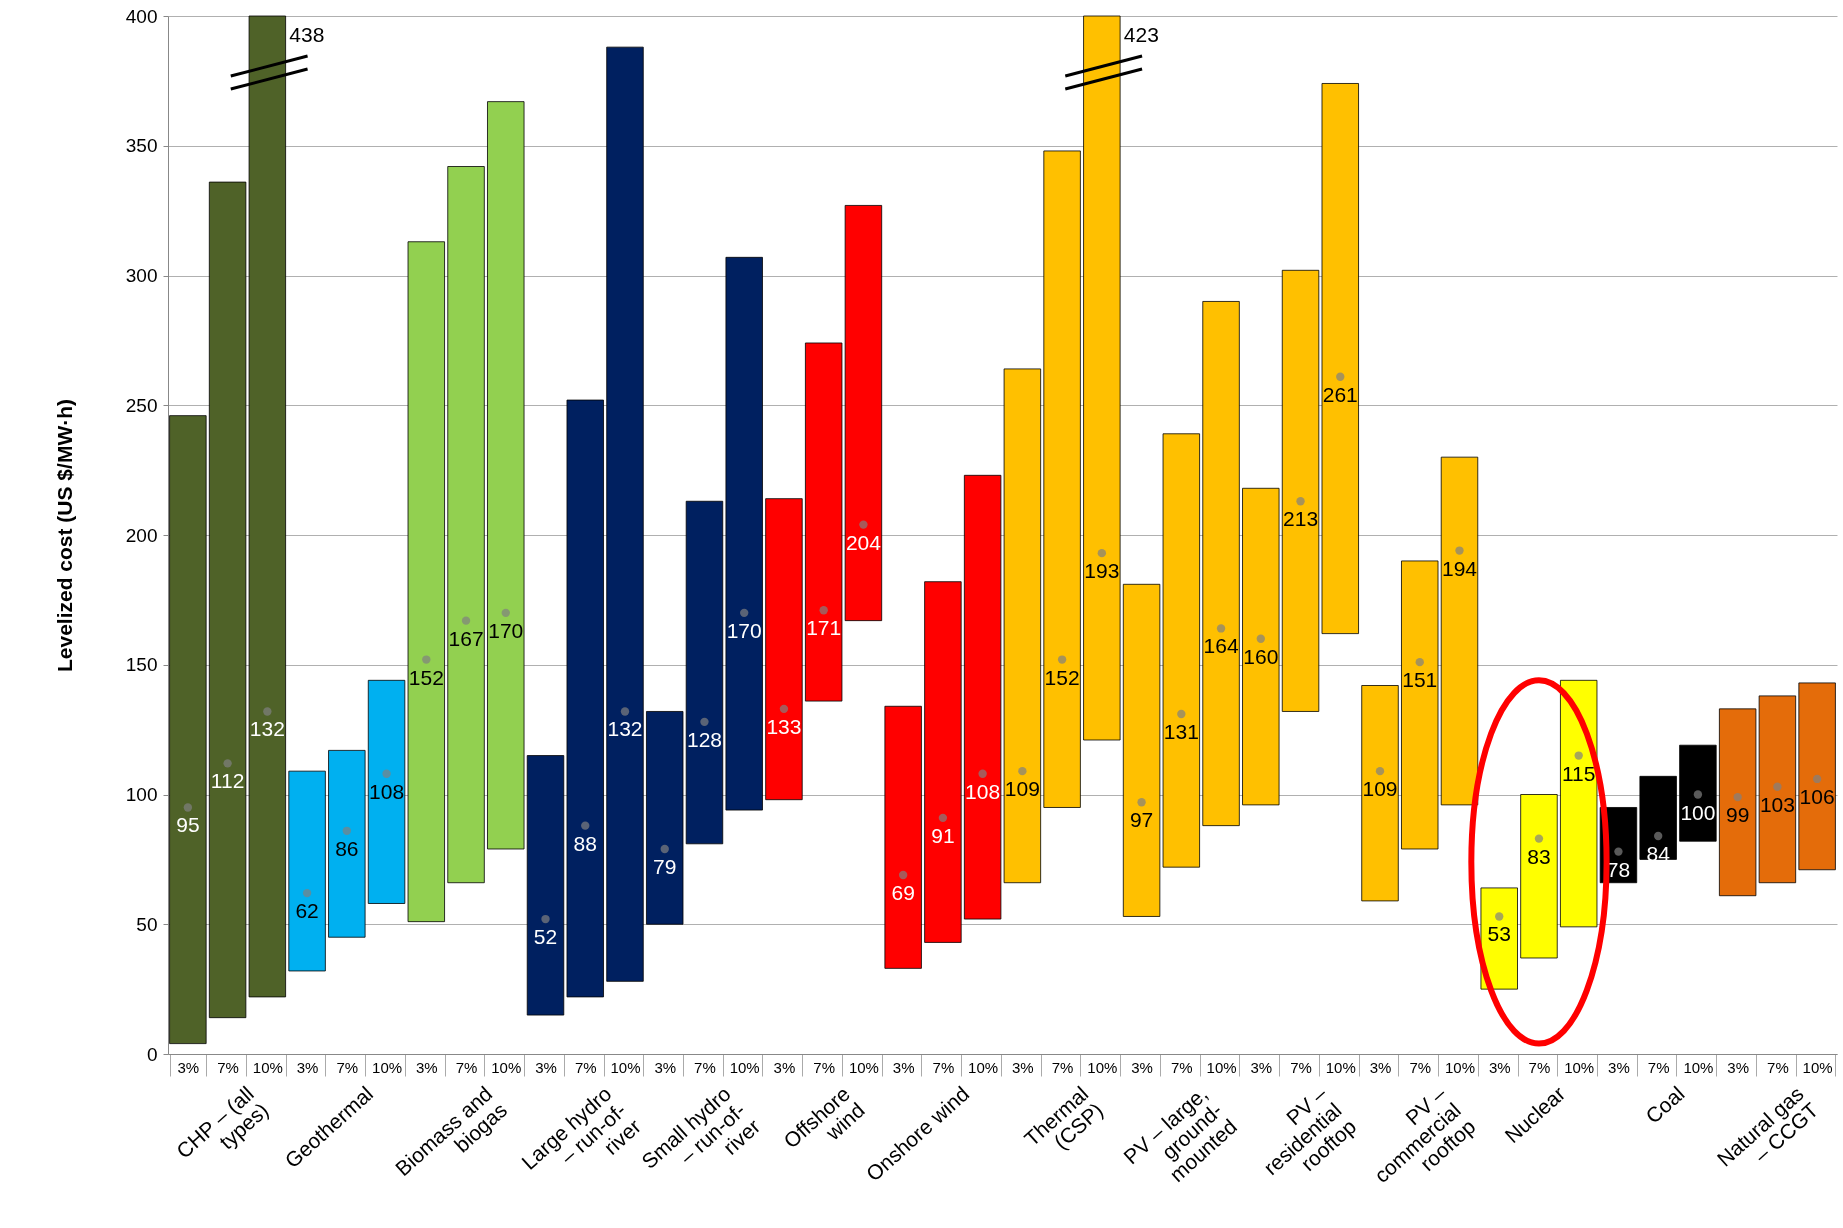 This screenshot has height=1228, width=1843. What do you see at coordinates (141, 146) in the screenshot?
I see `y-tick-label: 350` at bounding box center [141, 146].